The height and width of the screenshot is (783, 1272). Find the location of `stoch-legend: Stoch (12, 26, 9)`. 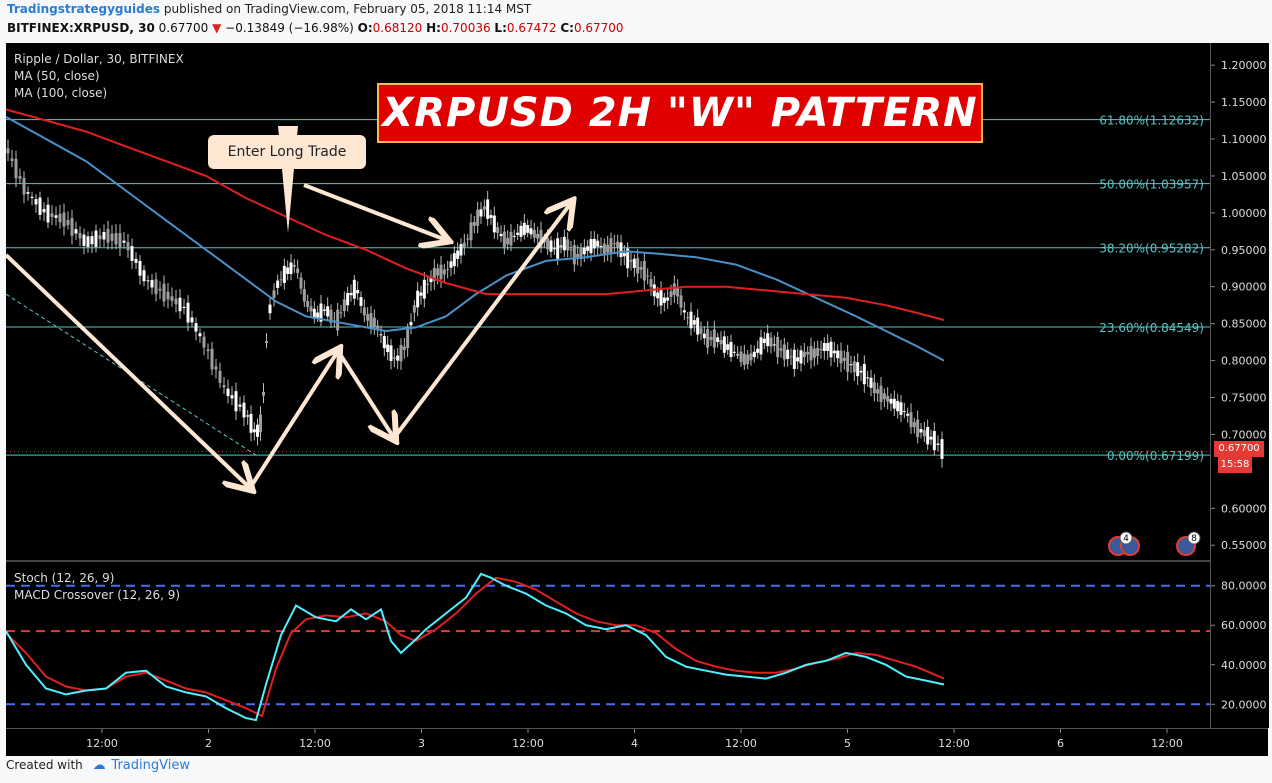

stoch-legend: Stoch (12, 26, 9) is located at coordinates (64, 578).